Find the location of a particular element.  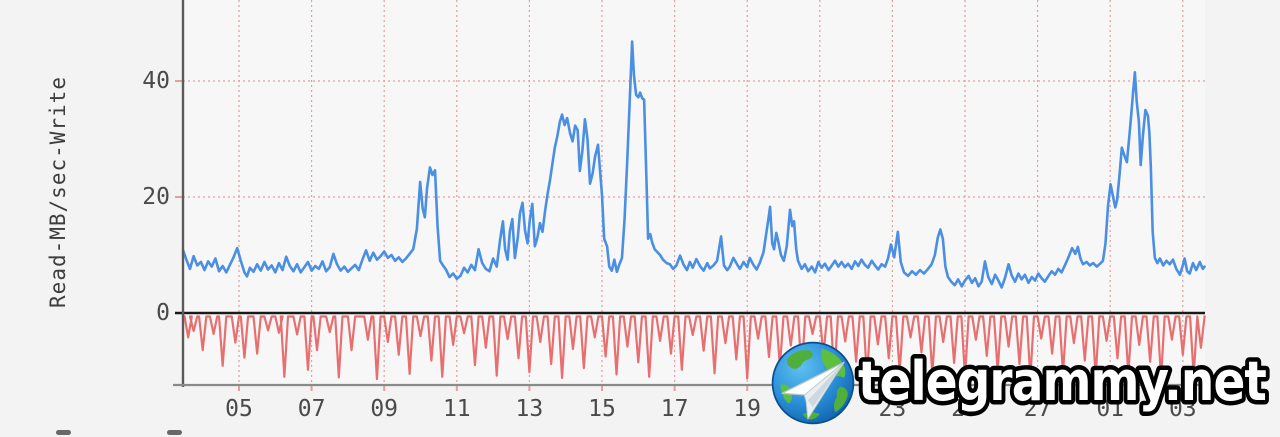

x-tick-label: 21 is located at coordinates (819, 409).